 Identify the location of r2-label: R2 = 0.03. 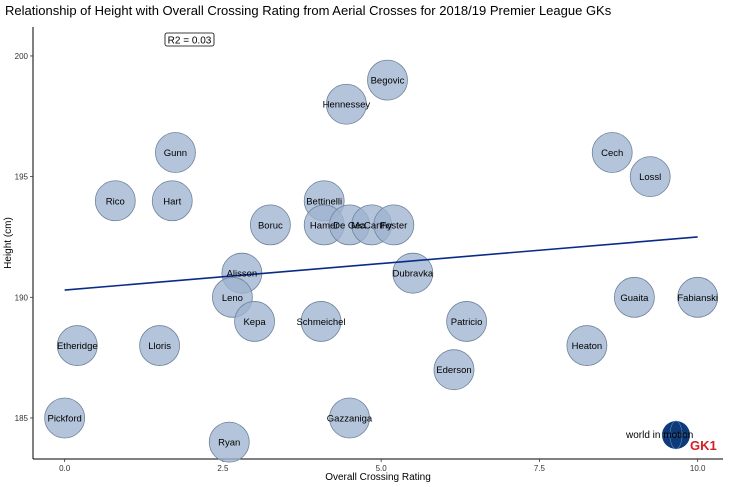
(190, 41).